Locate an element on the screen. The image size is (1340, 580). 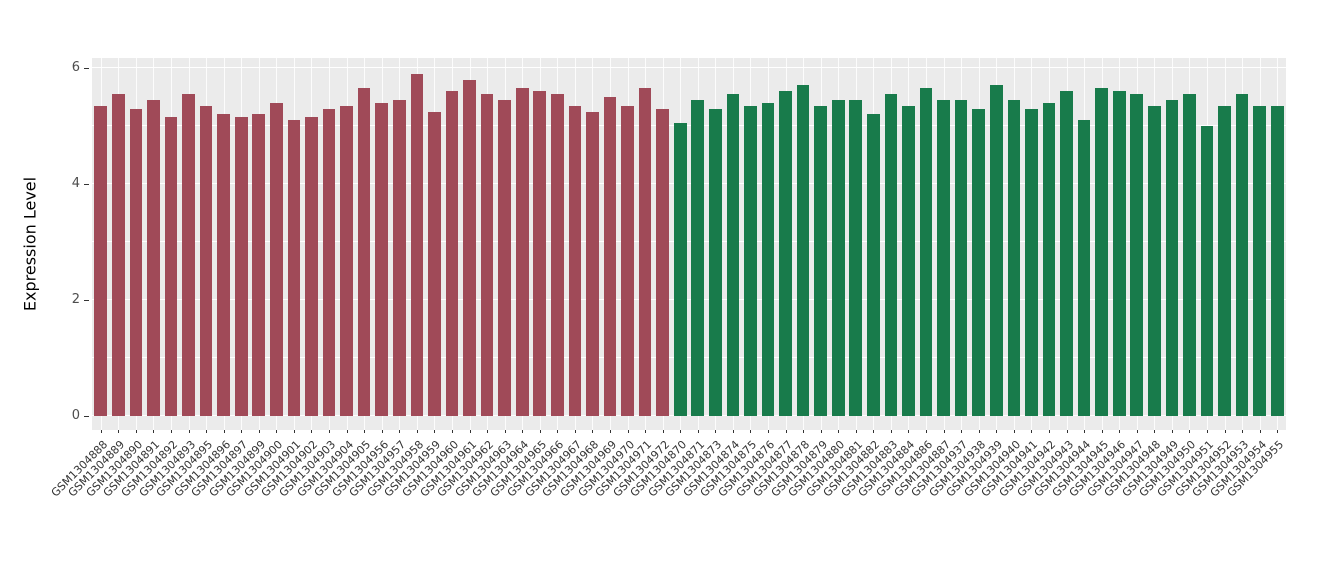
y-tick-label: 4 is located at coordinates (75, 183).